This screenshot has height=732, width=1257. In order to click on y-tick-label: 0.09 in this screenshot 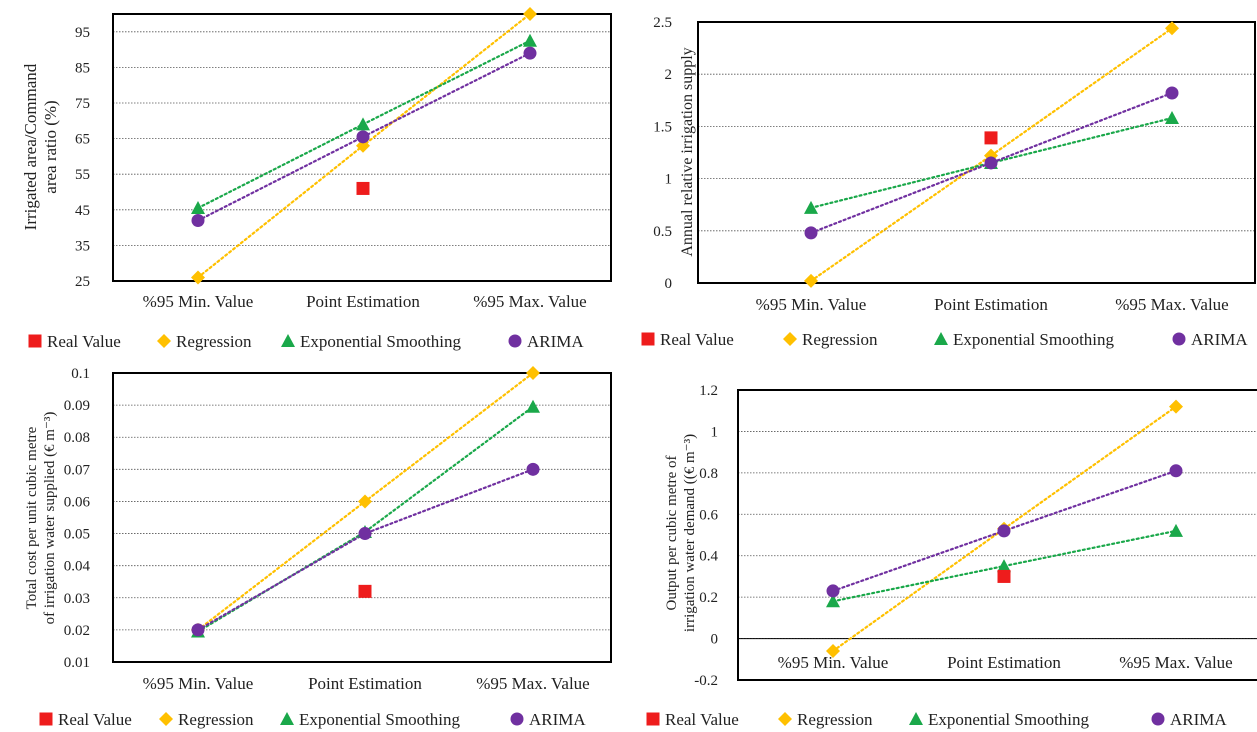, I will do `click(77, 406)`.